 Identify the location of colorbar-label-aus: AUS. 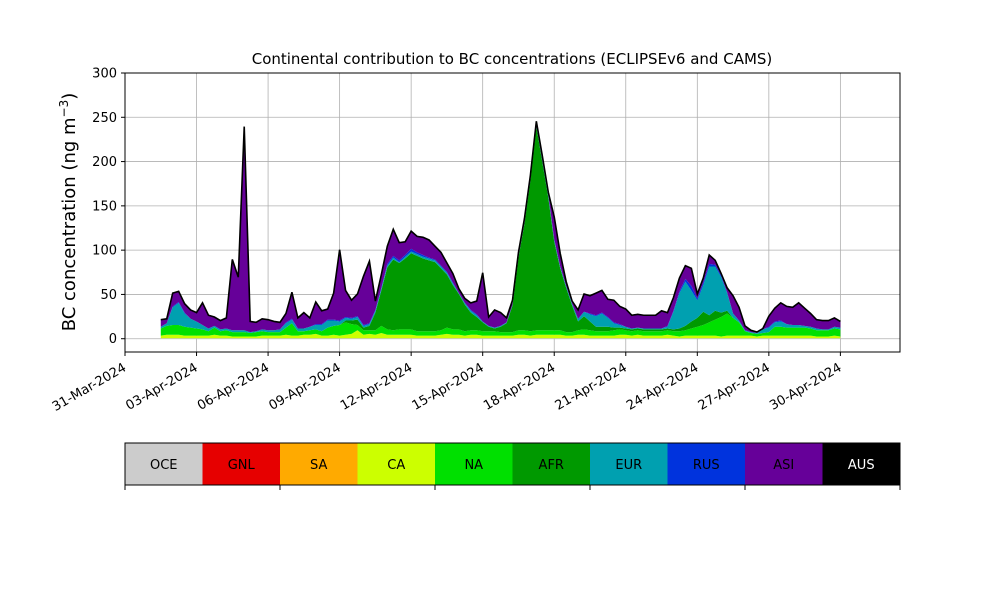
(861, 465).